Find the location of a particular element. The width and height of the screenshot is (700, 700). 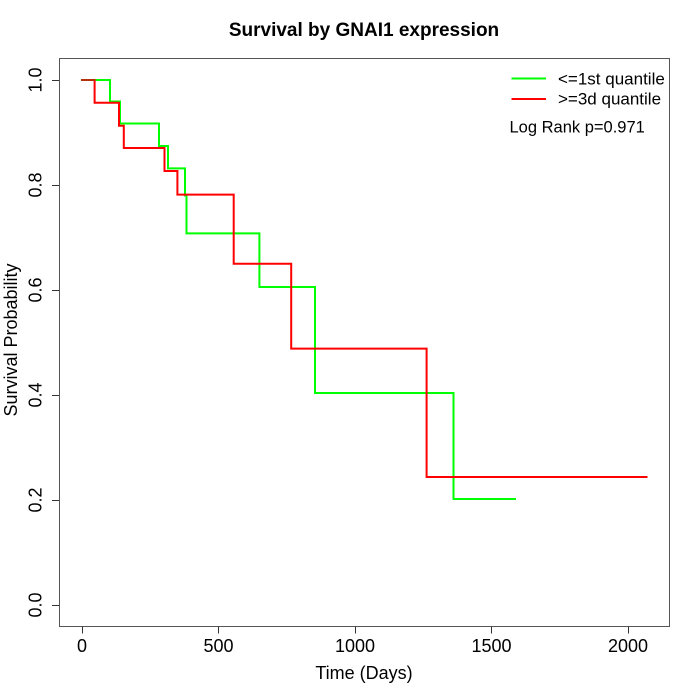

svg-text: 500 is located at coordinates (218, 646).